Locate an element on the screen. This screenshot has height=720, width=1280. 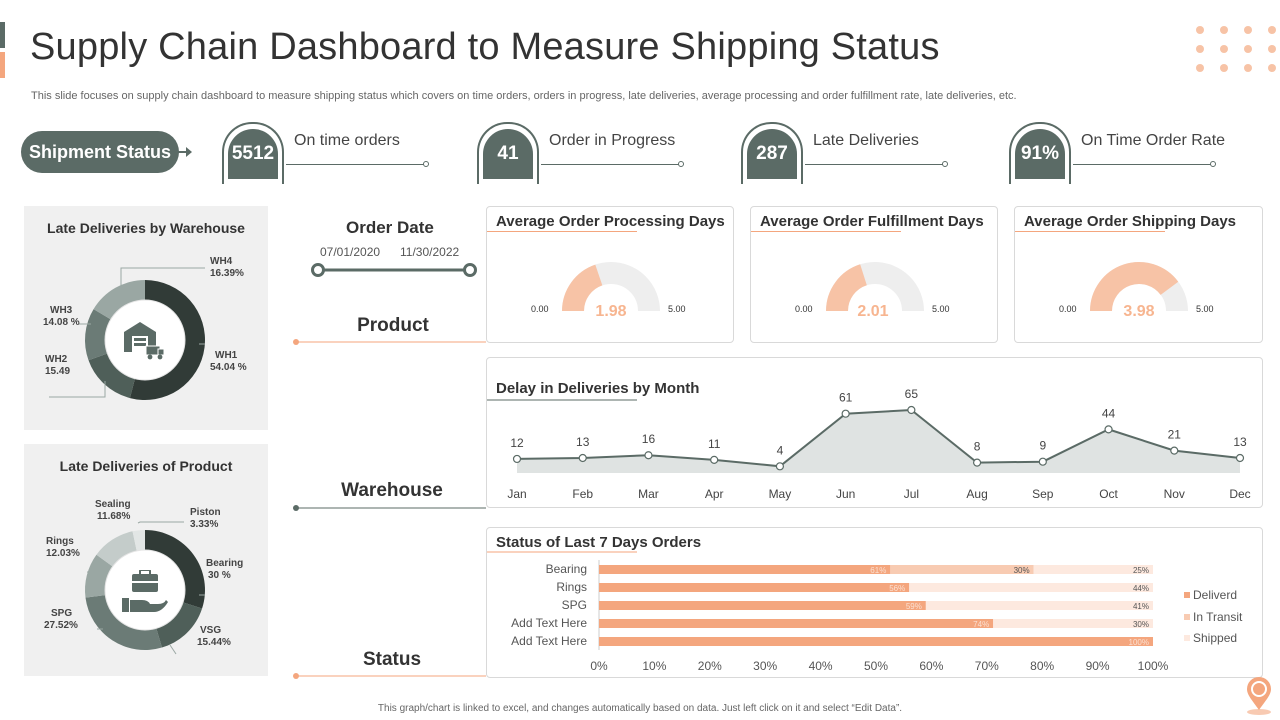
chart-title: Average Order Shipping Days is located at coordinates (1130, 221).